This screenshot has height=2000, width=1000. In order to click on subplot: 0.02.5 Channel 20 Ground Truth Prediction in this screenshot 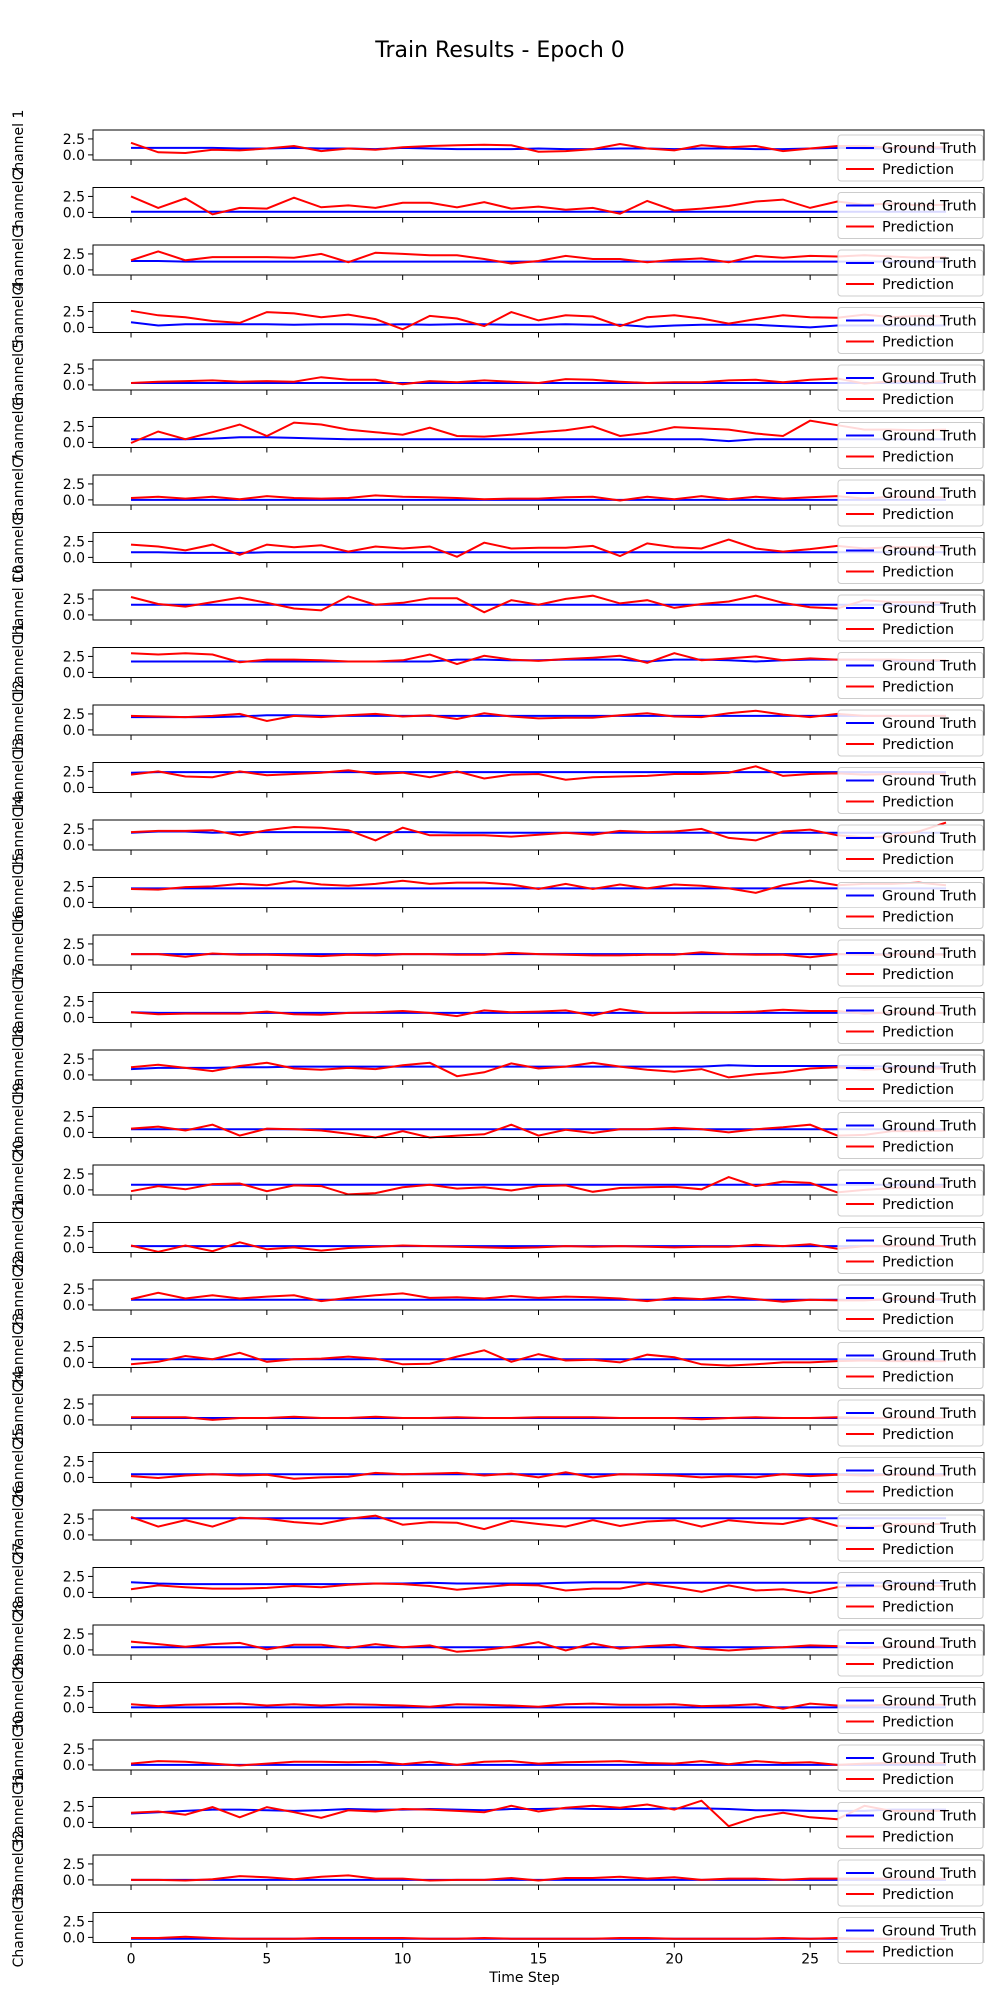, I will do `click(498, 1180)`.